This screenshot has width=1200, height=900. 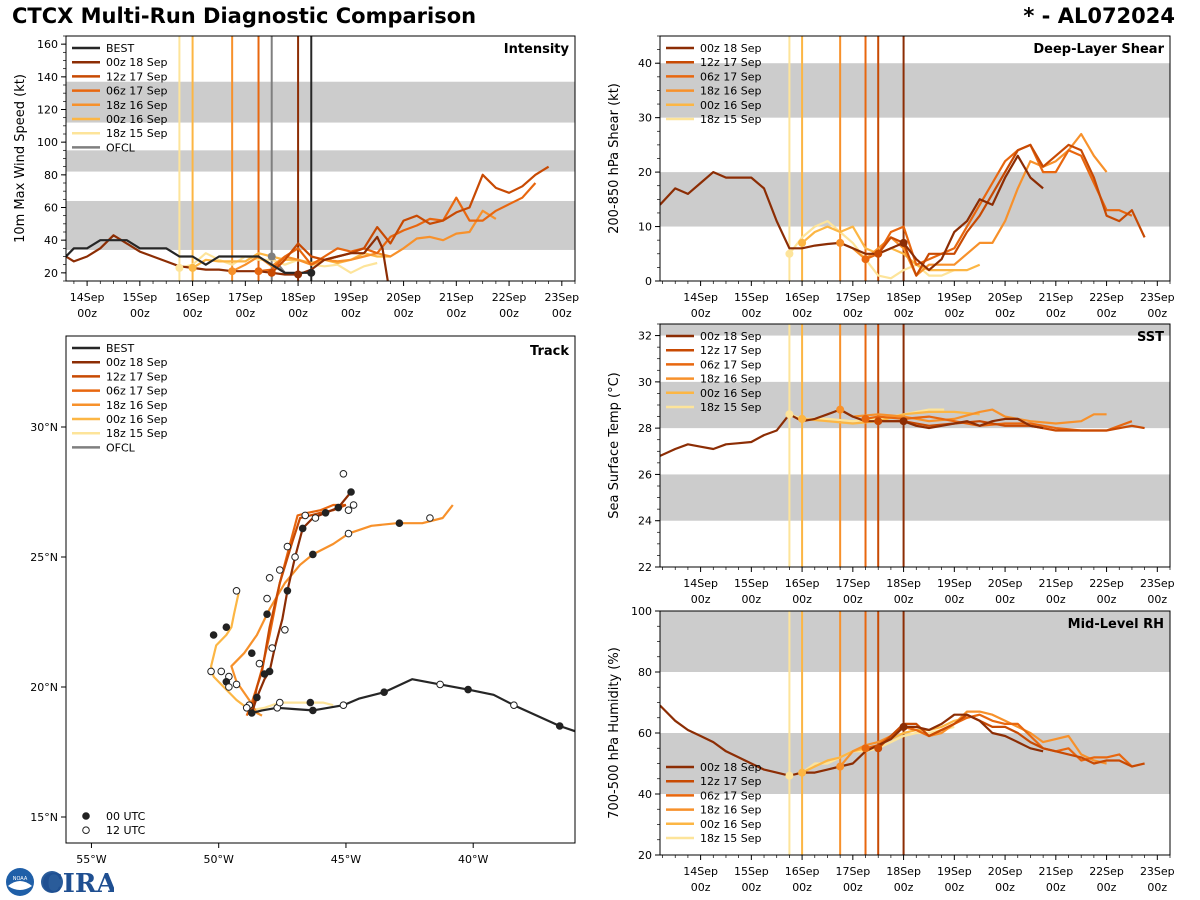 What do you see at coordinates (258, 271) in the screenshot?
I see `intensity-marker-06z-17-sep` at bounding box center [258, 271].